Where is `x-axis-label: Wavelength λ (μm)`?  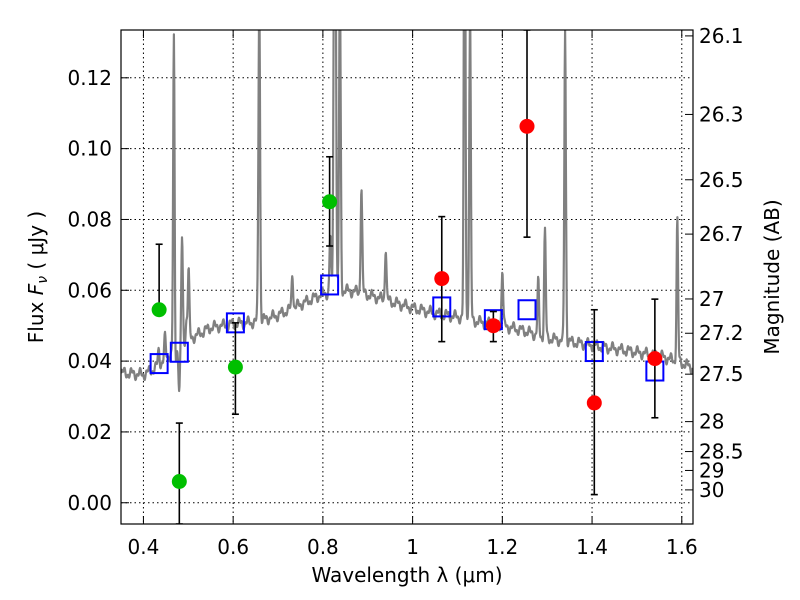 x-axis-label: Wavelength λ (μm) is located at coordinates (406, 575).